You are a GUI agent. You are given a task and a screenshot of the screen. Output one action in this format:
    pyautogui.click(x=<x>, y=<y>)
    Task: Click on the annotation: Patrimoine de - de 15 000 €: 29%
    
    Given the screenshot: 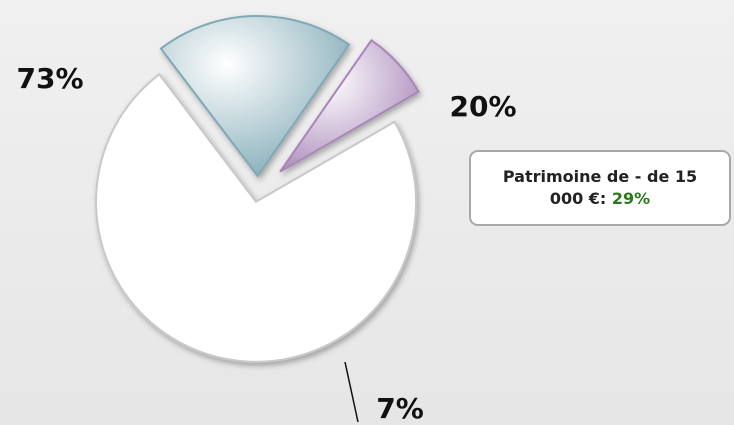 What is the action you would take?
    pyautogui.click(x=600, y=188)
    